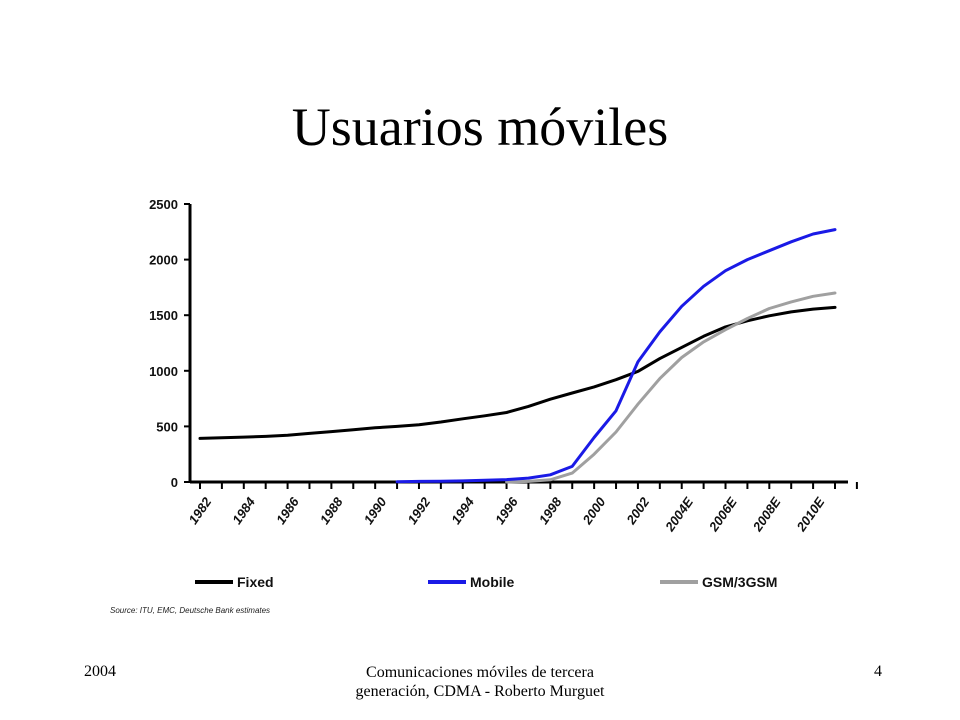  What do you see at coordinates (243, 510) in the screenshot?
I see `x-tick-label: 1984` at bounding box center [243, 510].